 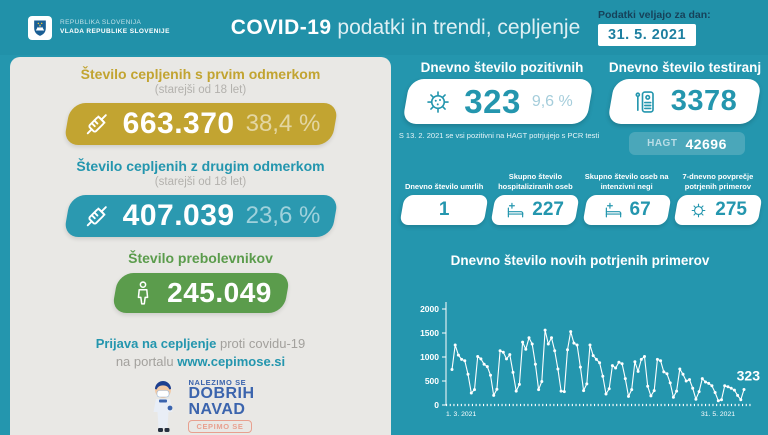 I want to click on first-dose-pill: 663.370 38,4 %, so click(x=200, y=124).